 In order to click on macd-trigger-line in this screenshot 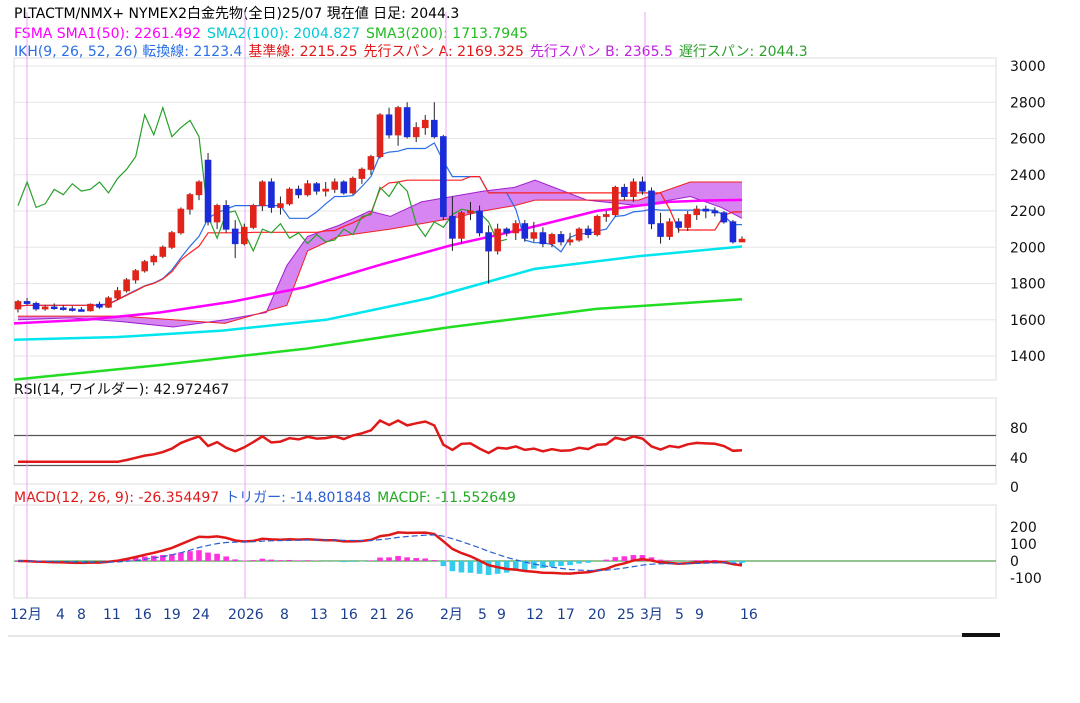, I will do `click(380, 553)`.